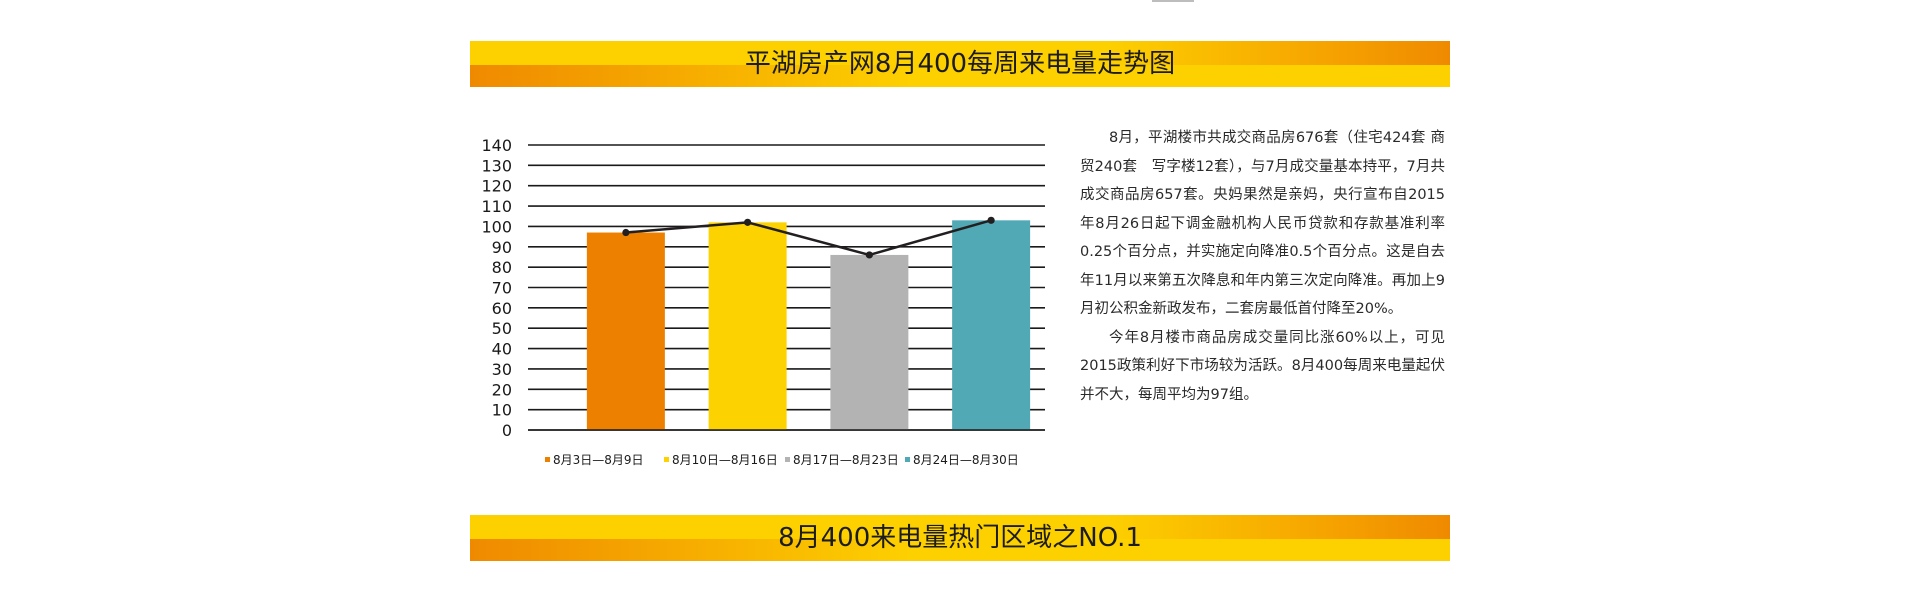  I want to click on y-tick-label: 0, so click(507, 430).